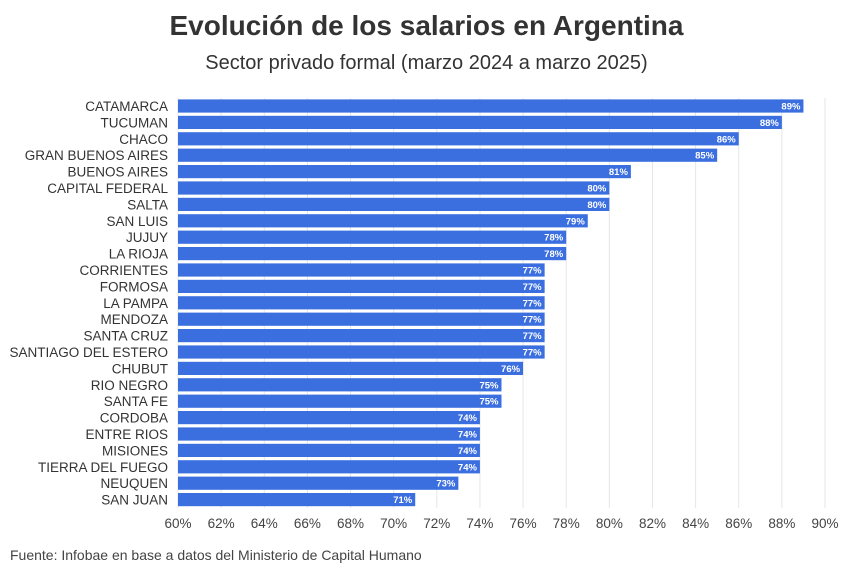  What do you see at coordinates (126, 434) in the screenshot?
I see `category-label: ENTRE RIOS` at bounding box center [126, 434].